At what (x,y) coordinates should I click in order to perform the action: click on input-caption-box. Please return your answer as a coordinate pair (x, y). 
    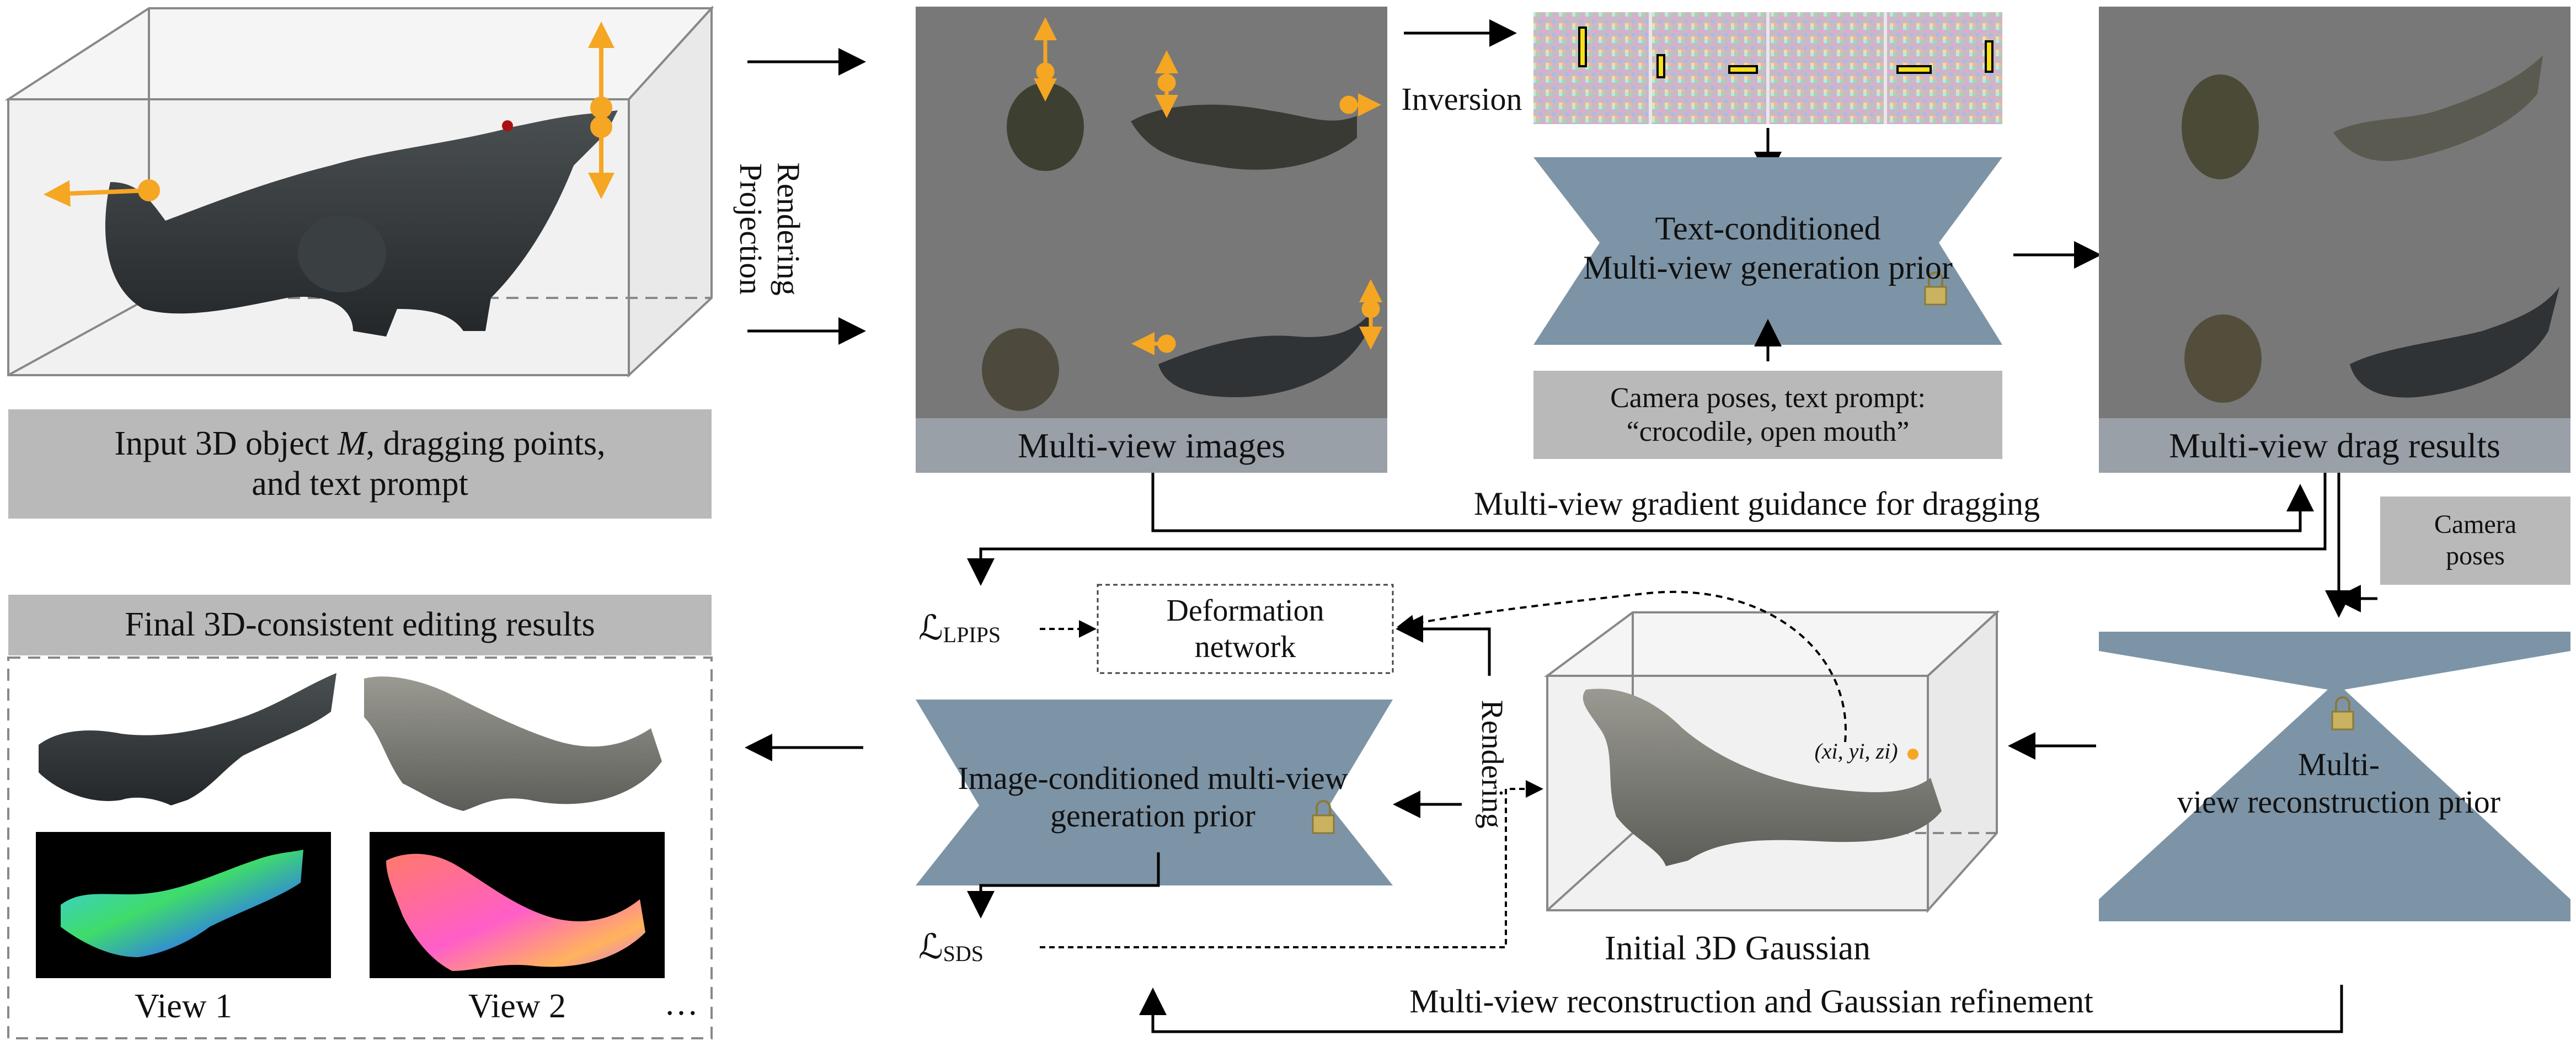
    Looking at the image, I should click on (360, 464).